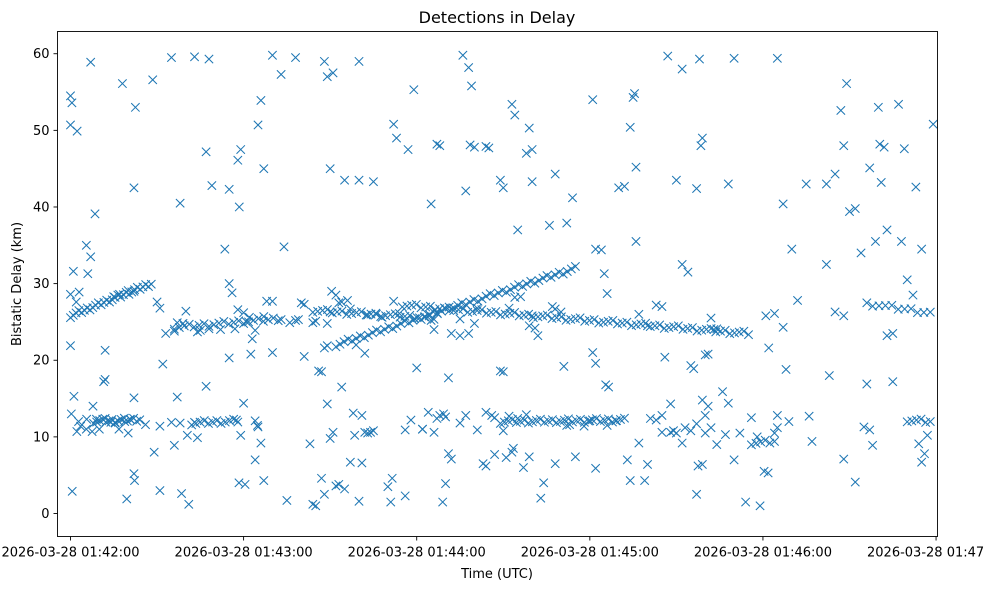  I want to click on x-tick-label: 2026-03-28 01:43:00, so click(244, 553).